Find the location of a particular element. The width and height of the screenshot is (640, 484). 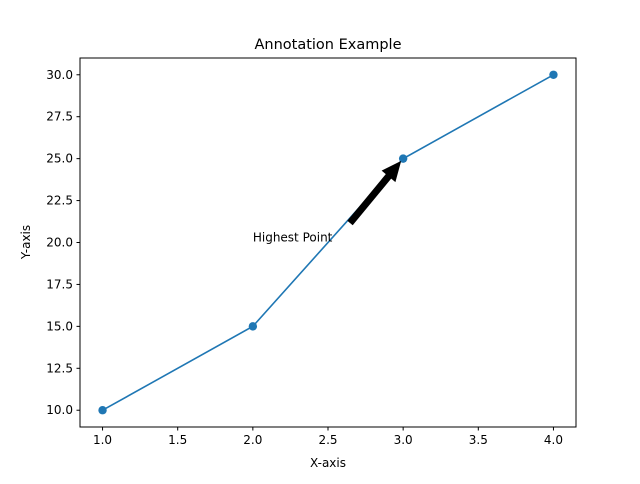

y-tick-label: 17.5 is located at coordinates (59, 284).